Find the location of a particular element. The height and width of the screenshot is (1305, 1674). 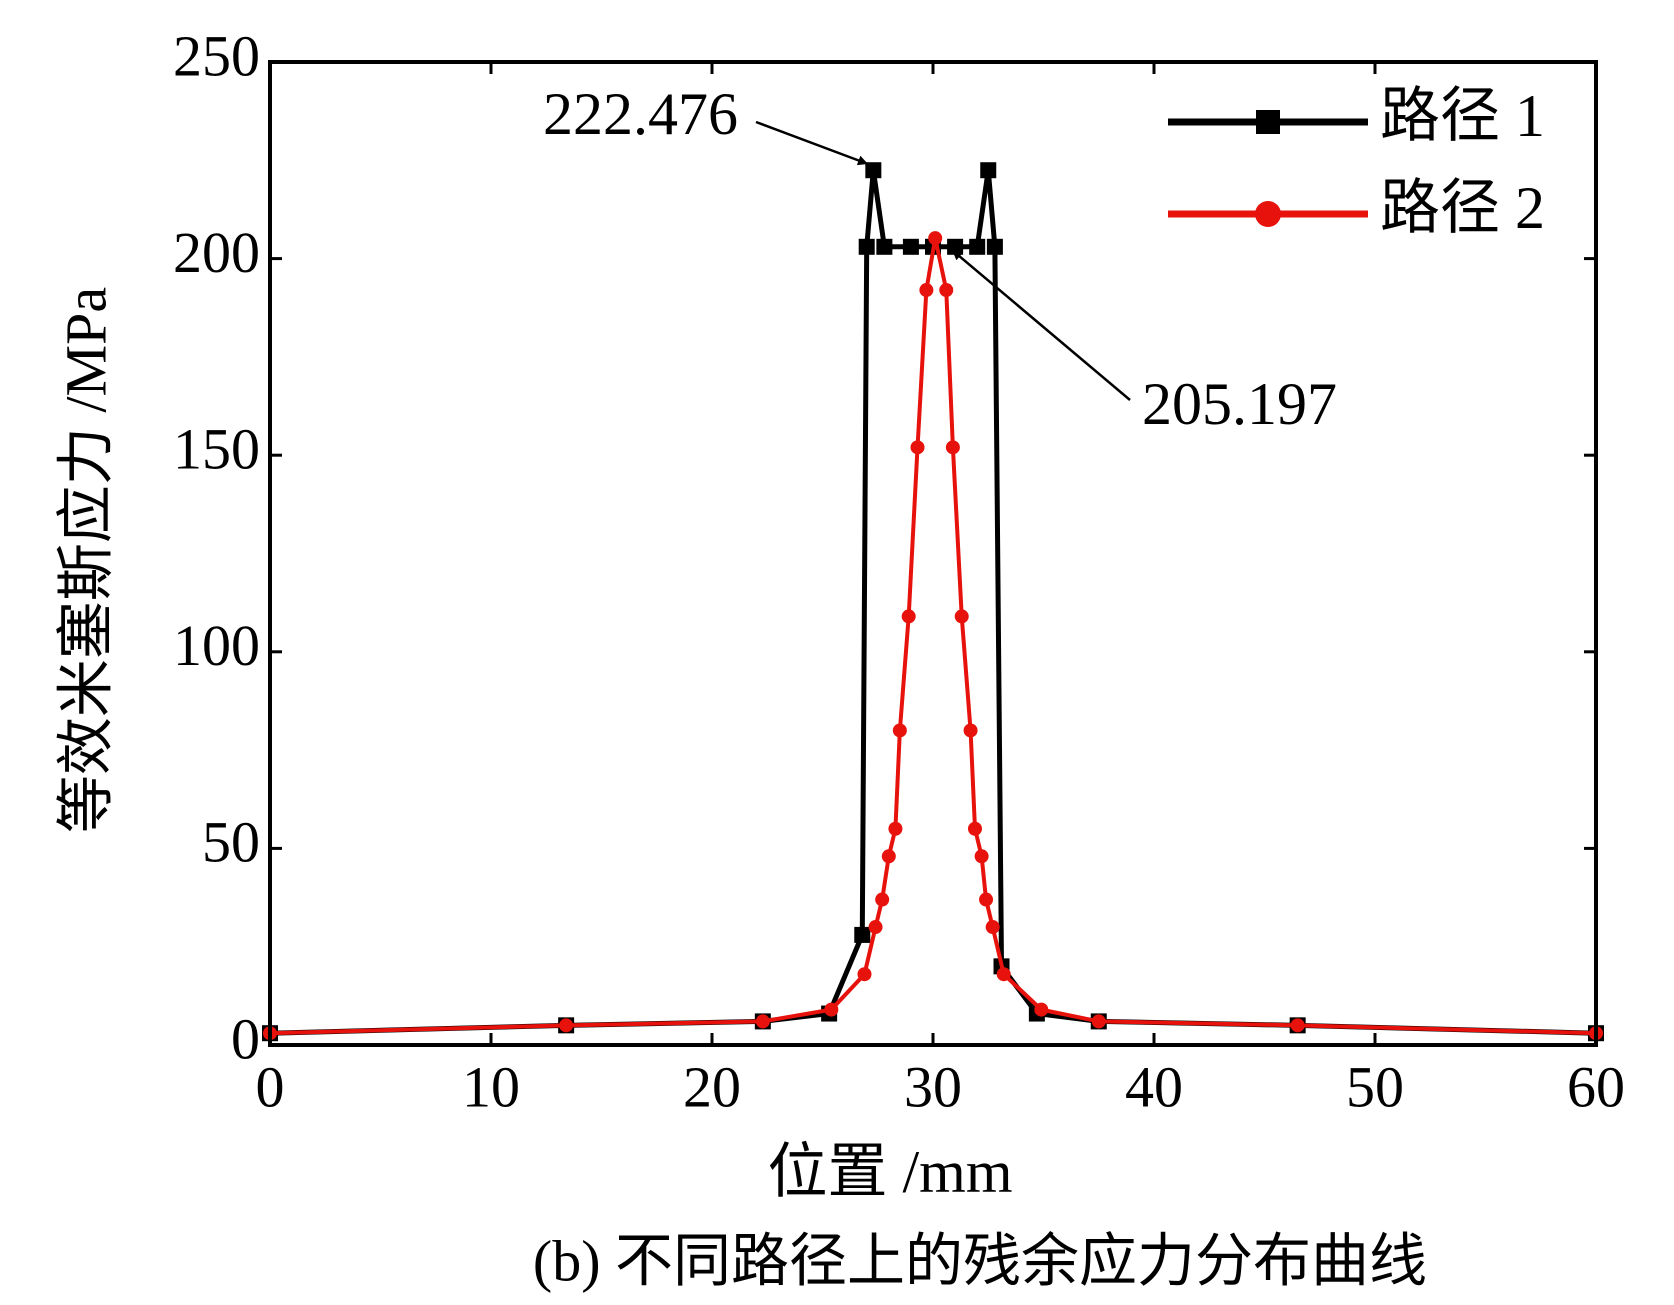

x-tick-label: 30 is located at coordinates (933, 1086).